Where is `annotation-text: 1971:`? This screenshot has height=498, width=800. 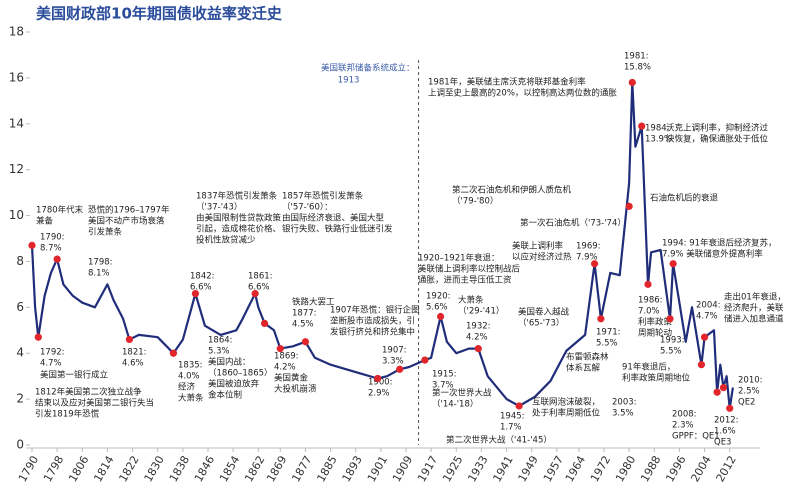 annotation-text: 1971: is located at coordinates (608, 333).